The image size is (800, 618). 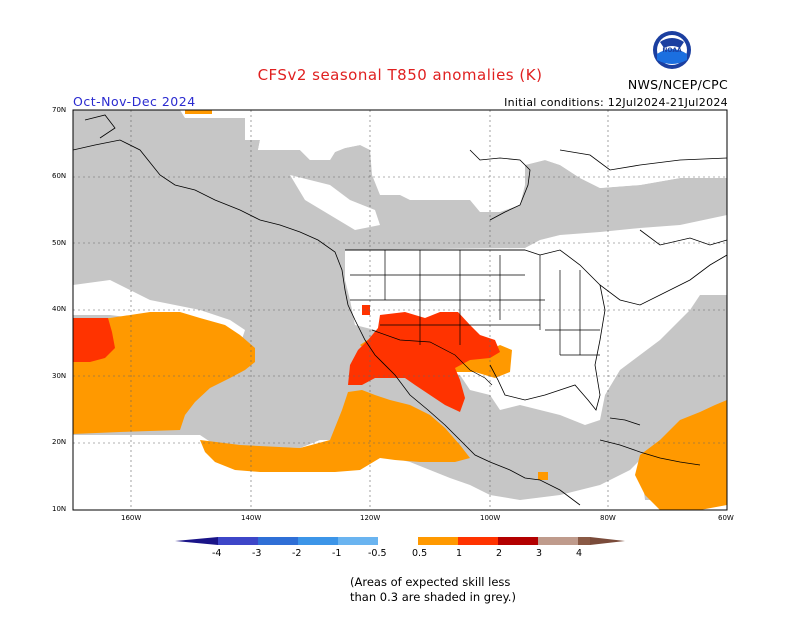 I want to click on agency-label: NWS/NCEP/CPC, so click(x=677, y=84).